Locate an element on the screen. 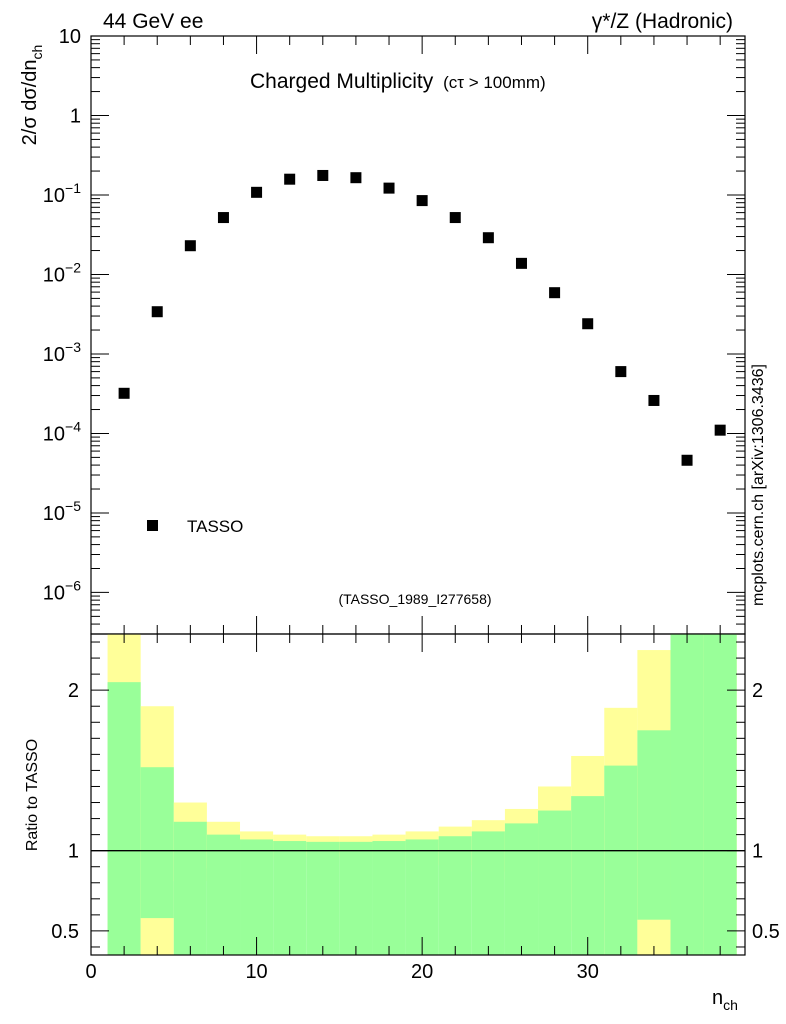 The image size is (786, 1024). main-ytick-label-1: 1 is located at coordinates (75, 116).